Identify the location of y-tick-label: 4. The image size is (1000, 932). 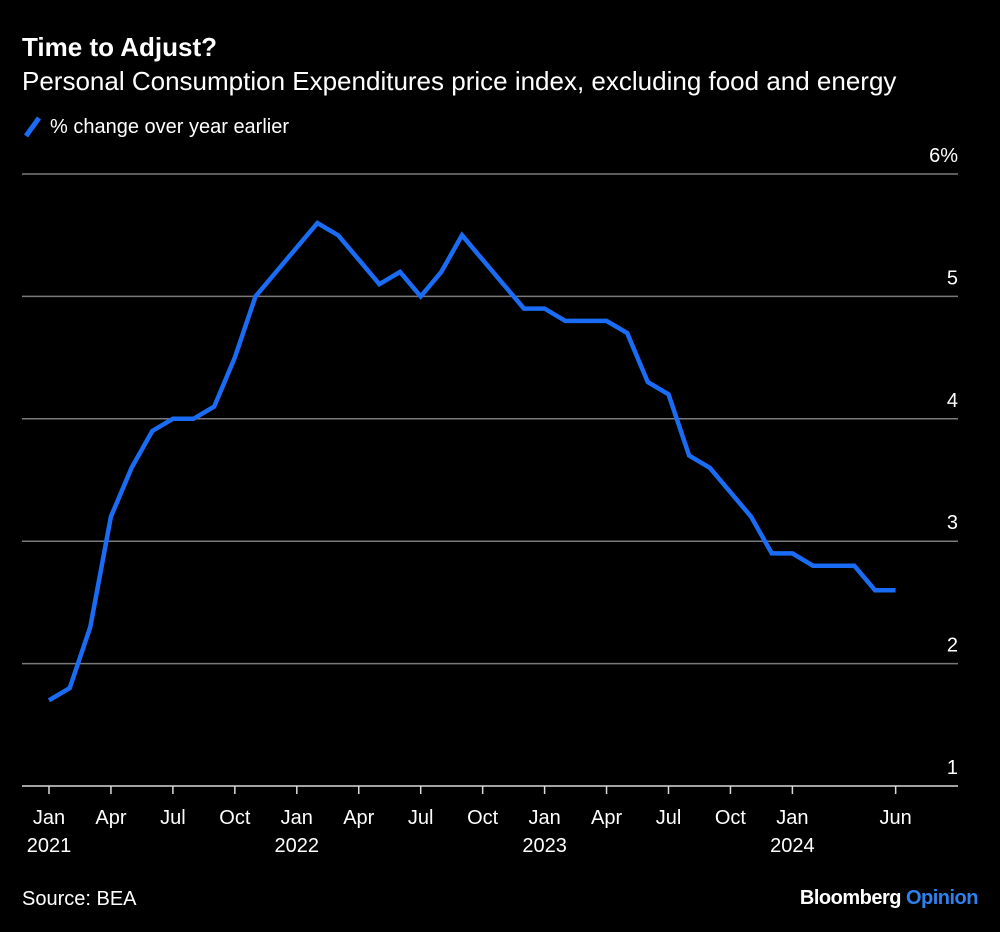
(952, 401).